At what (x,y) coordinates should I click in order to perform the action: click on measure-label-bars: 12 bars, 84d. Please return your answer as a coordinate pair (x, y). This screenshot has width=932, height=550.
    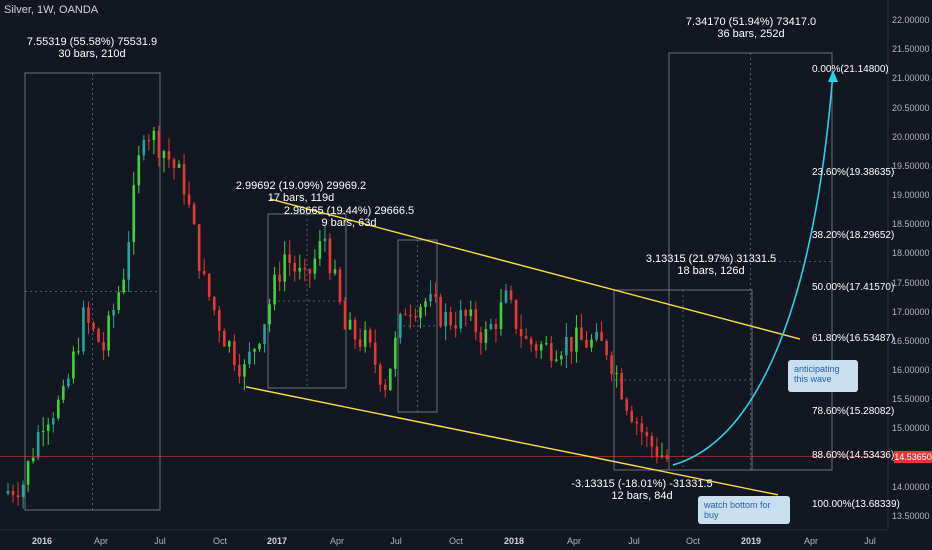
    Looking at the image, I should click on (642, 496).